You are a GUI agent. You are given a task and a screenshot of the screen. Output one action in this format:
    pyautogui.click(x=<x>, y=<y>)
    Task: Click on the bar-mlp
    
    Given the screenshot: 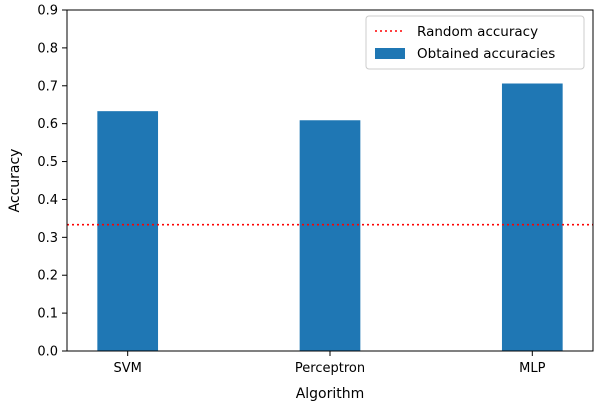 What is the action you would take?
    pyautogui.click(x=532, y=217)
    